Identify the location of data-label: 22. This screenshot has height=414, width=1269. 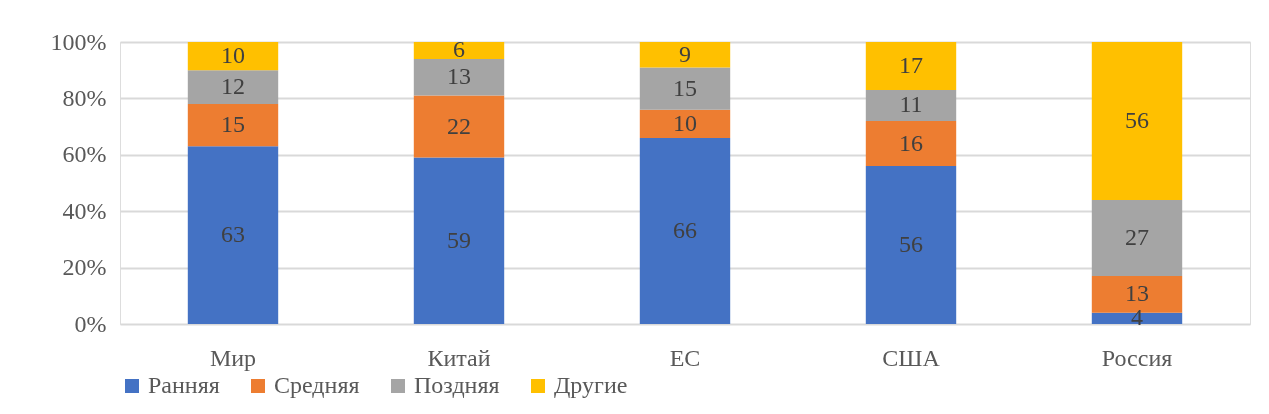
(459, 125).